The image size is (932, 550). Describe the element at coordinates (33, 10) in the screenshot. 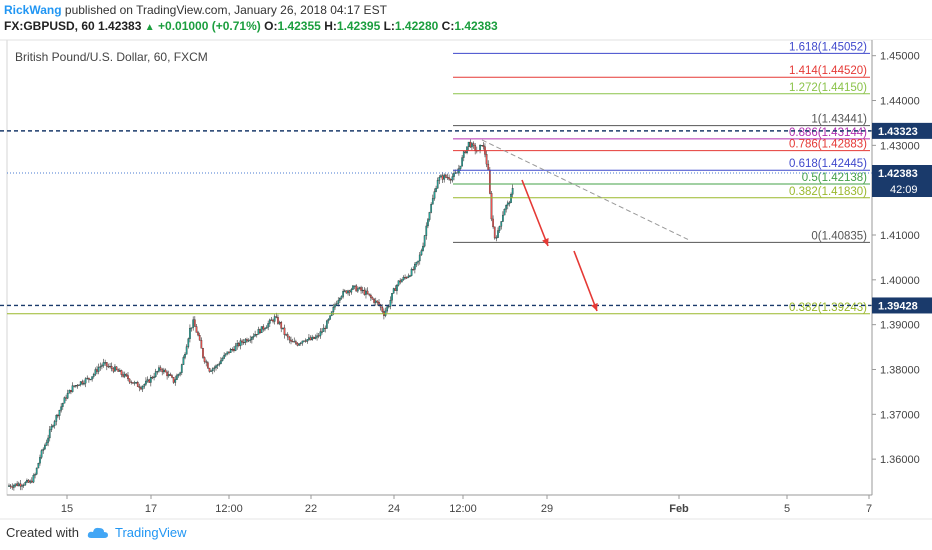

I see `author-link: RickWang` at that location.